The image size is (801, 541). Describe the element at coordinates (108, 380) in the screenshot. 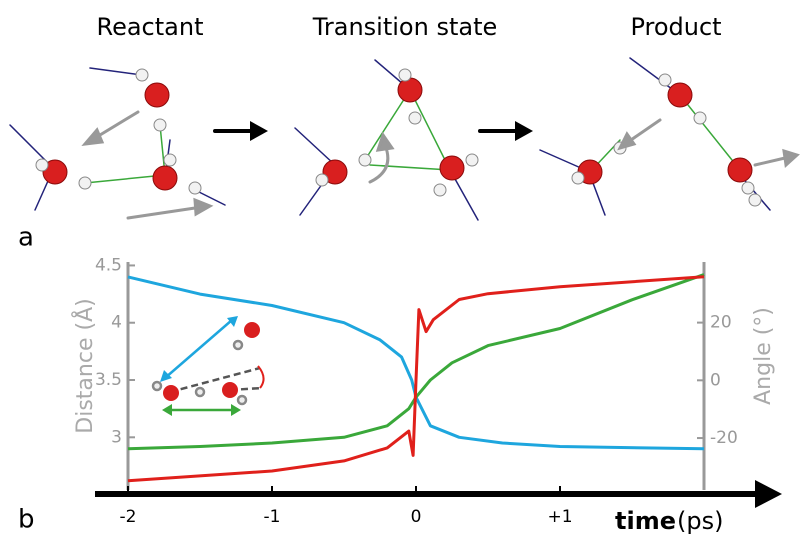

I see `y-tick-label: 3.5` at that location.